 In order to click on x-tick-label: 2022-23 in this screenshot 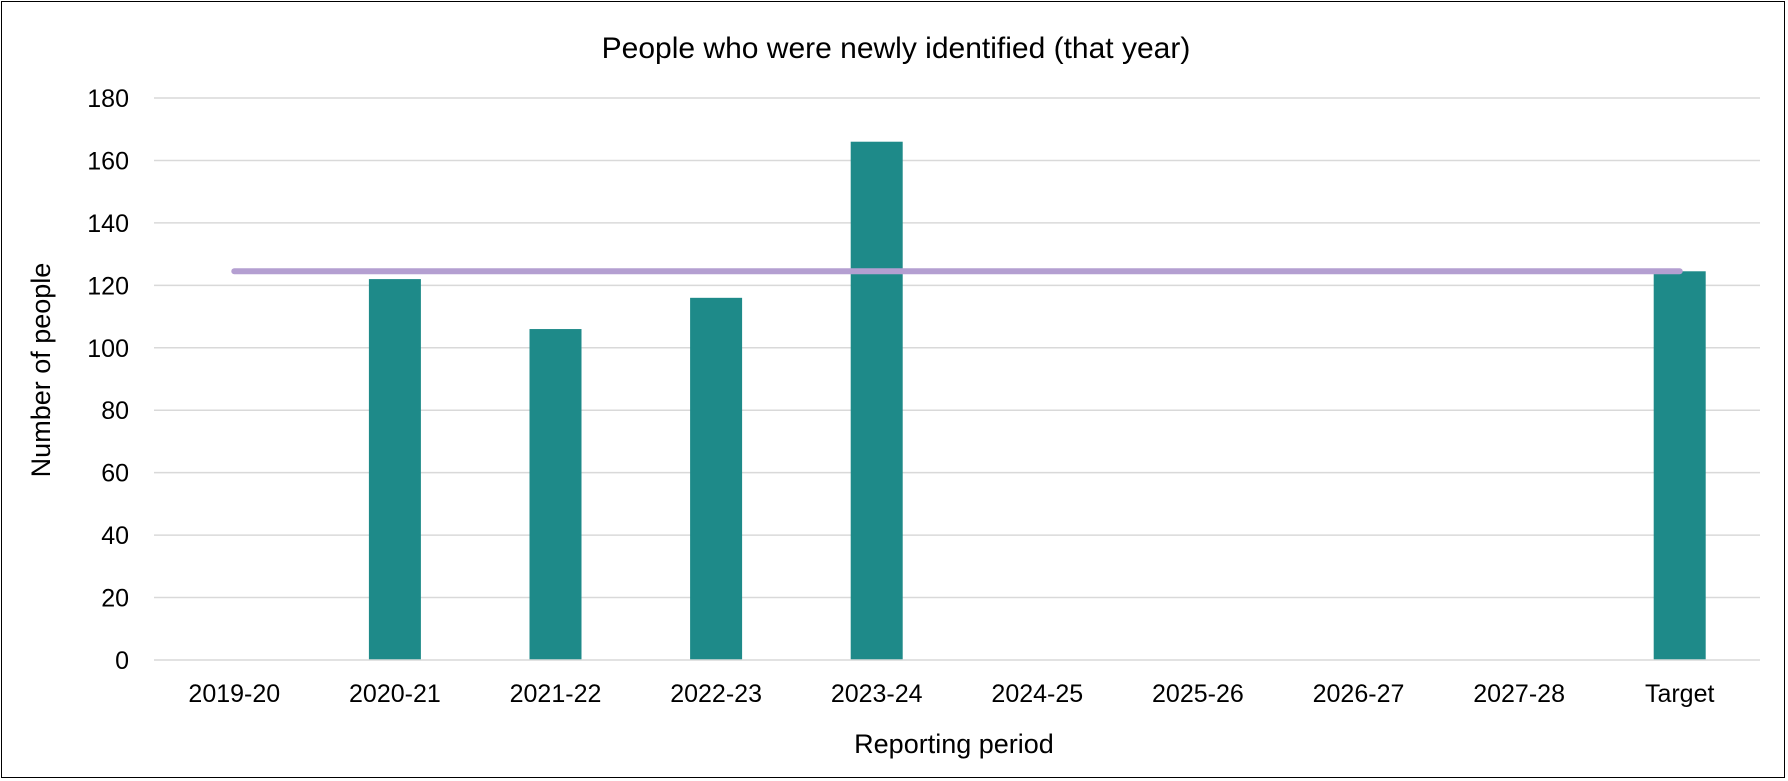, I will do `click(716, 694)`.